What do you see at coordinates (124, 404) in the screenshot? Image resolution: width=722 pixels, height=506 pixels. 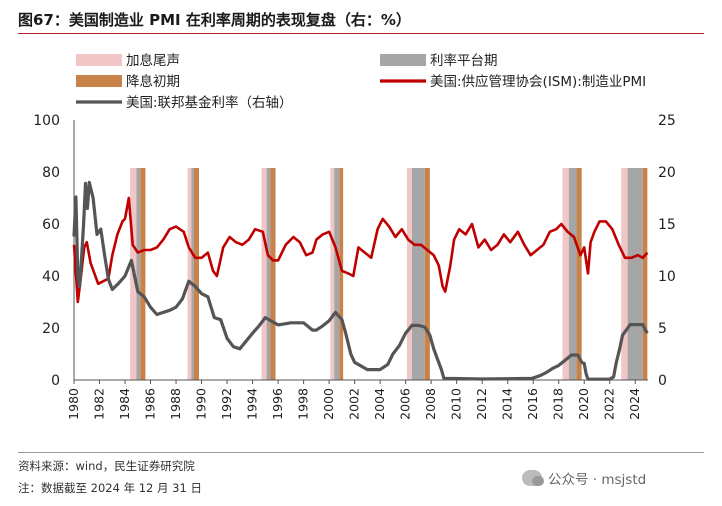 I see `x-tick-label-2: 1984` at bounding box center [124, 404].